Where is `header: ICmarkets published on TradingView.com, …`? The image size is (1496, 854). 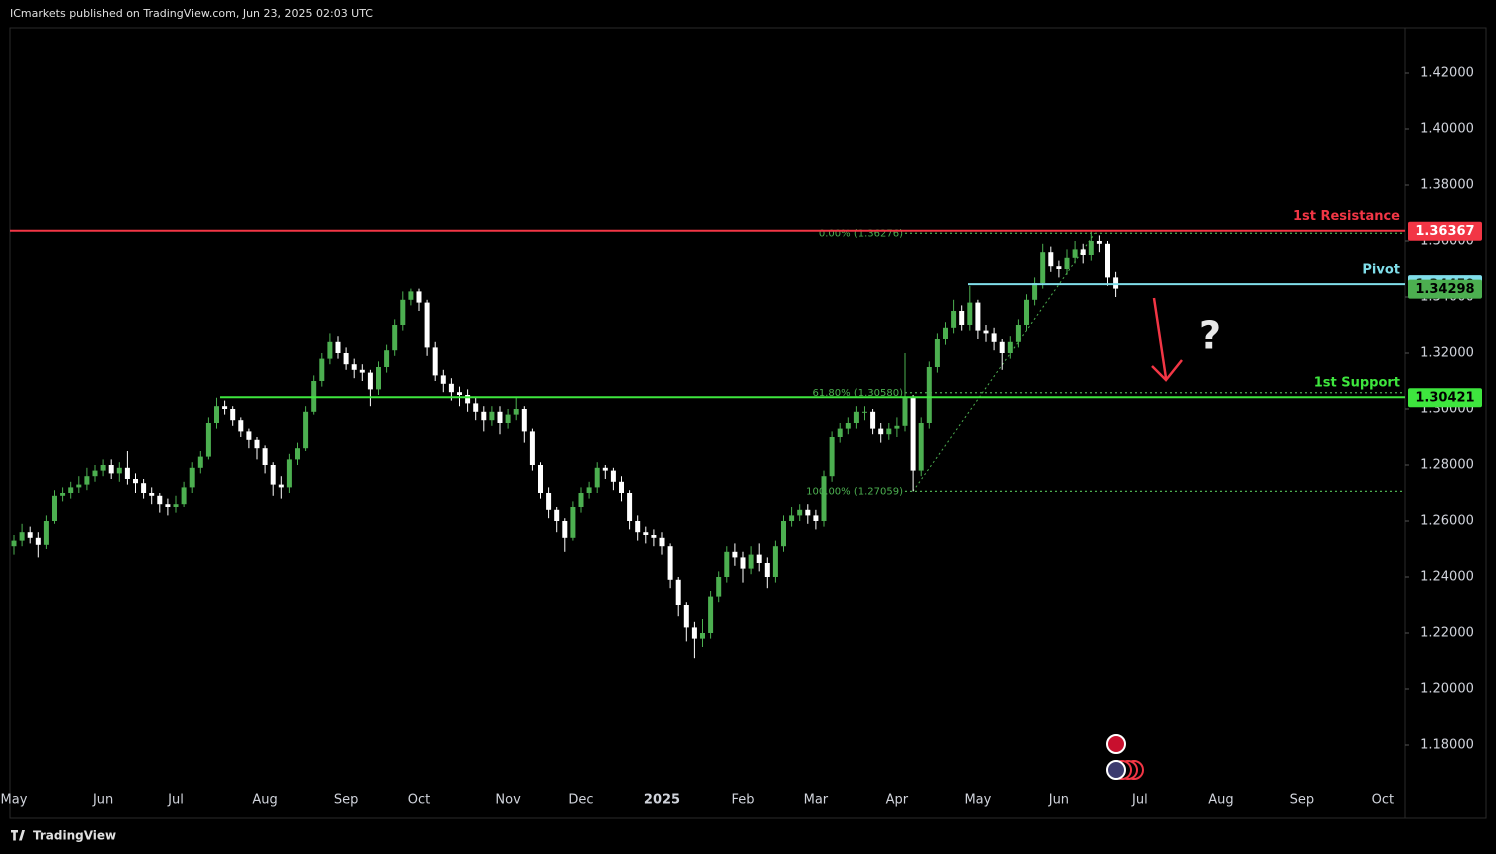
header: ICmarkets published on TradingView.com, … is located at coordinates (191, 13).